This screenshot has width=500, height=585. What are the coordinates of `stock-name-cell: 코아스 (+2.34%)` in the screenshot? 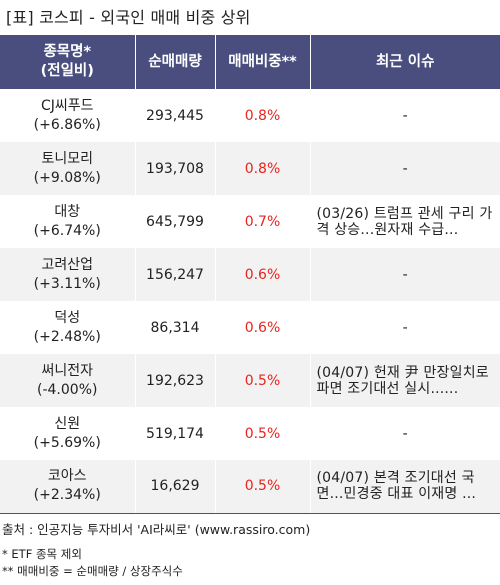 It's located at (68, 487).